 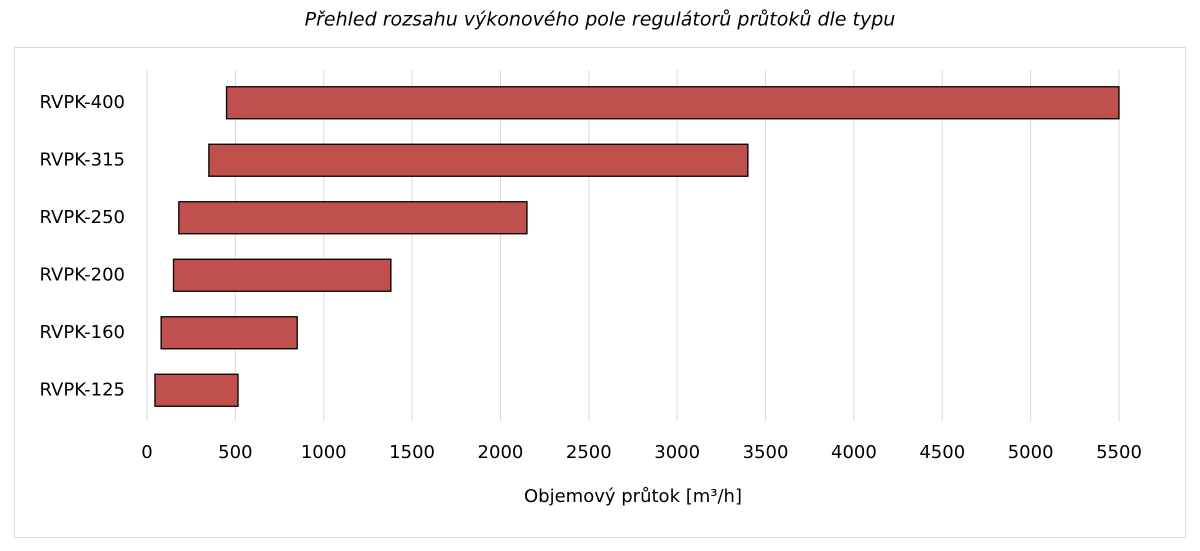 I want to click on x-tick-label: 3500, so click(x=766, y=452).